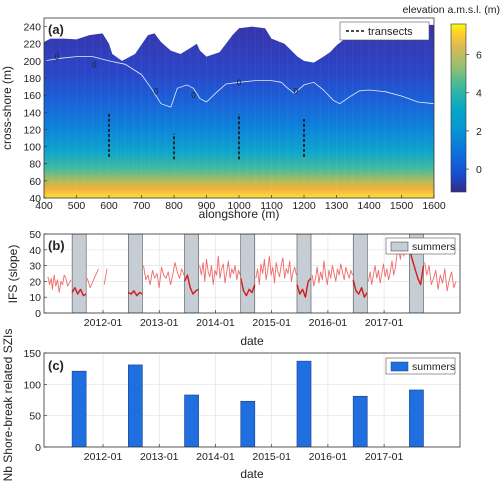 The width and height of the screenshot is (500, 484). What do you see at coordinates (56, 29) in the screenshot?
I see `panel-a-label: (a)` at bounding box center [56, 29].